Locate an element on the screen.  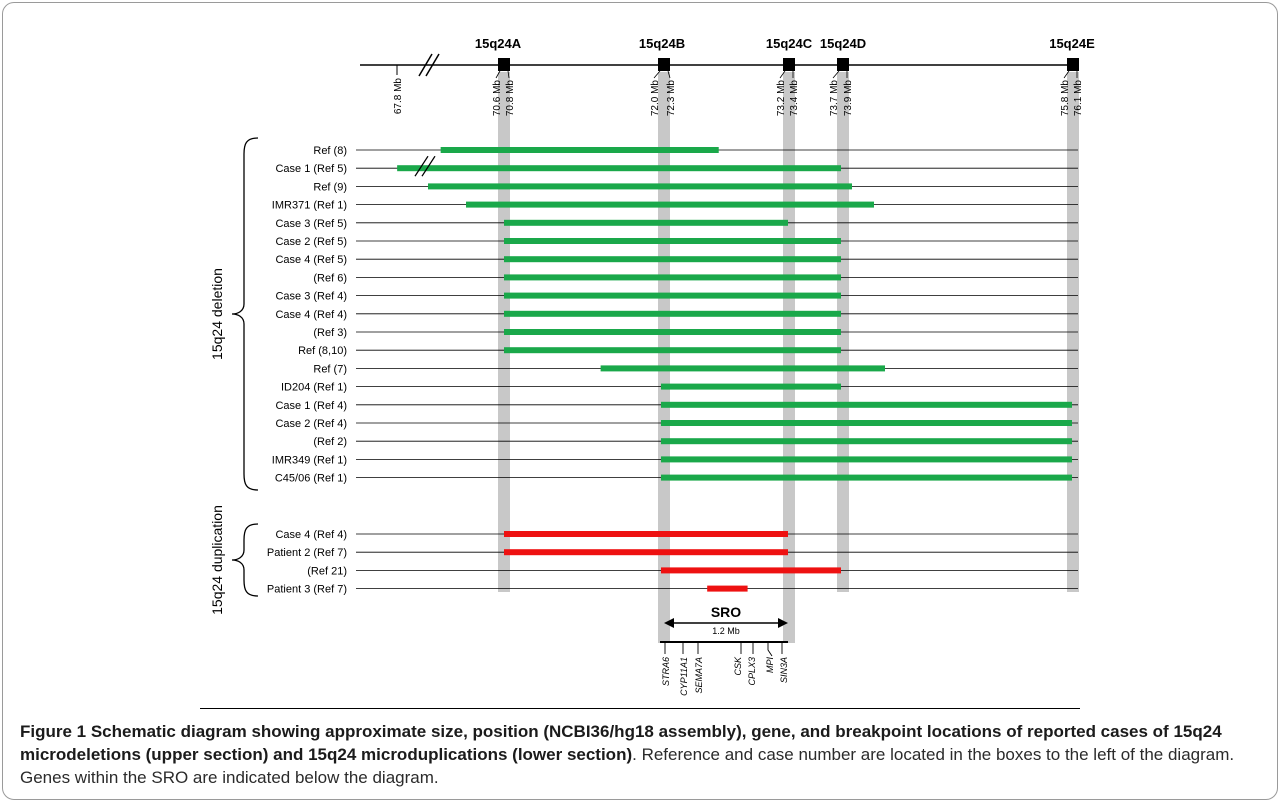
band-right-mb: 73.9 Mb is located at coordinates (848, 98).